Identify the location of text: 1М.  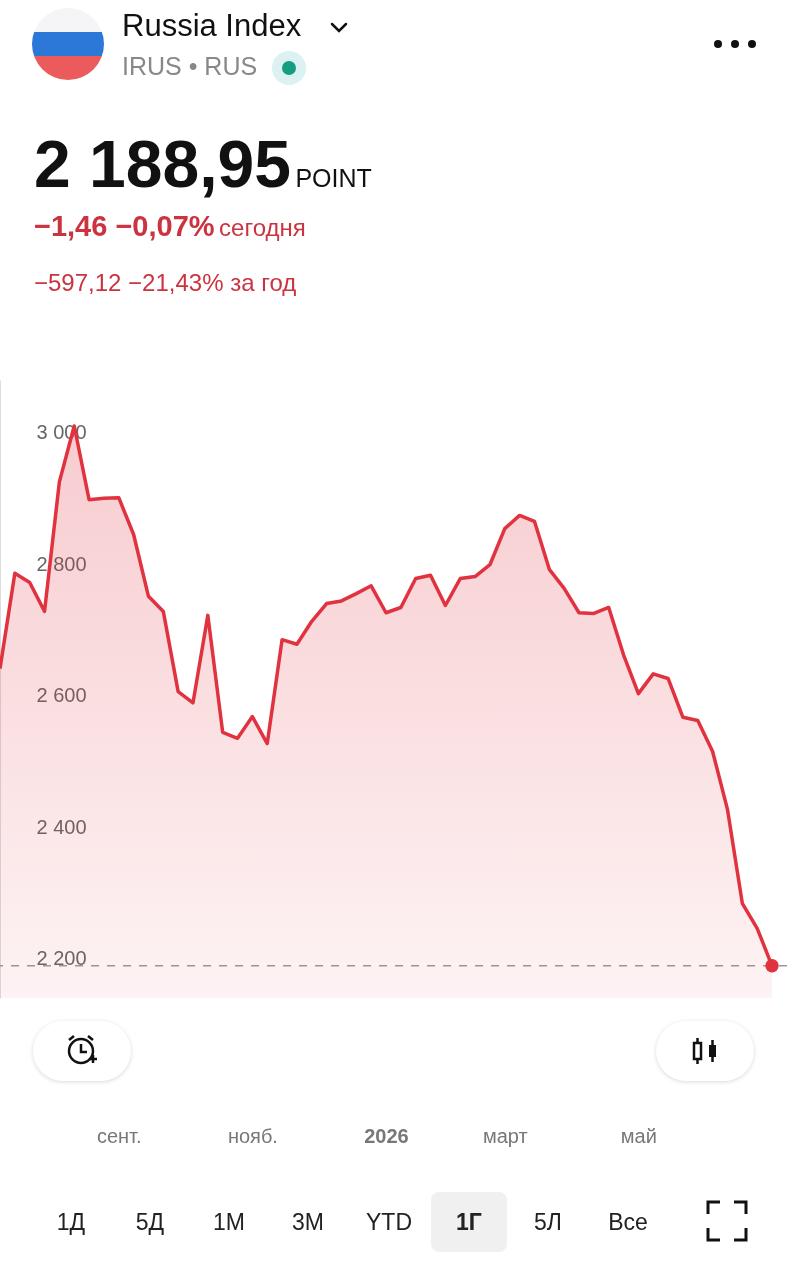
(229, 1222).